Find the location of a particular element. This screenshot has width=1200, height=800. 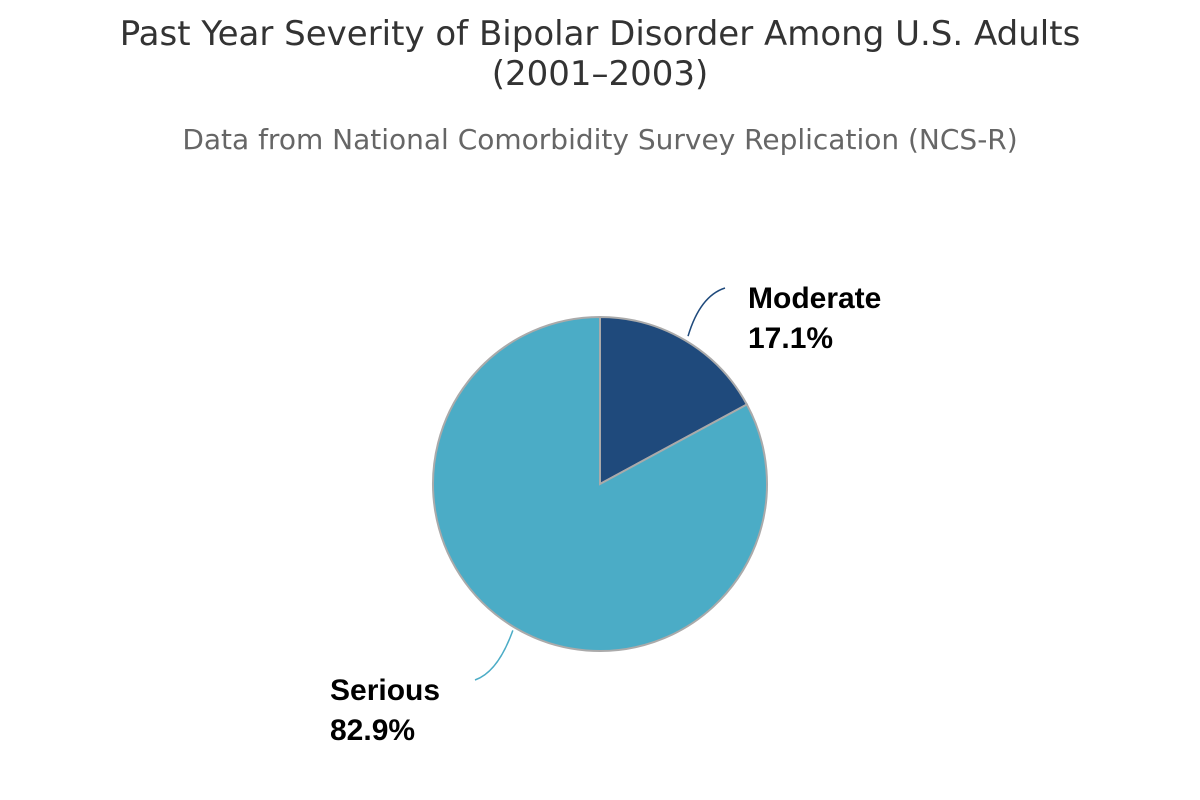

slice-value-serious: 82.9% is located at coordinates (372, 730).